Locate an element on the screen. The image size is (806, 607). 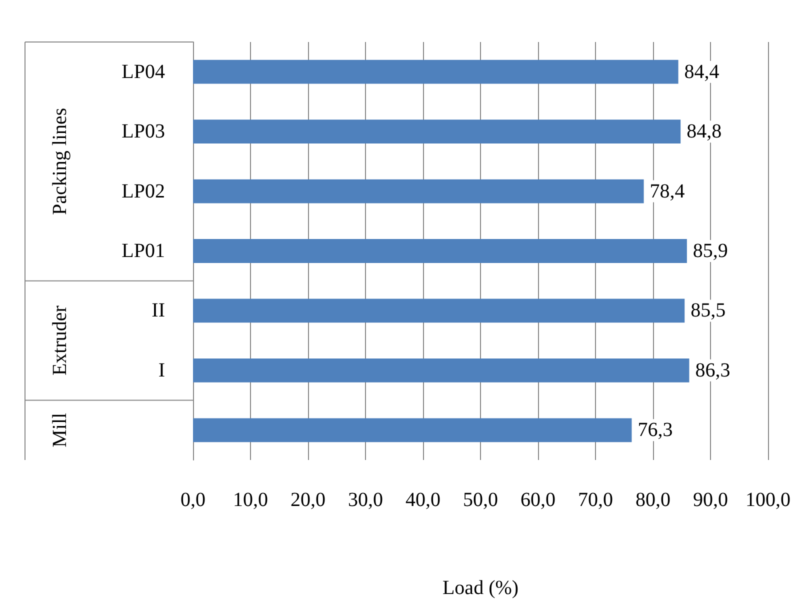
x-tick-label: 20,0 is located at coordinates (308, 500).